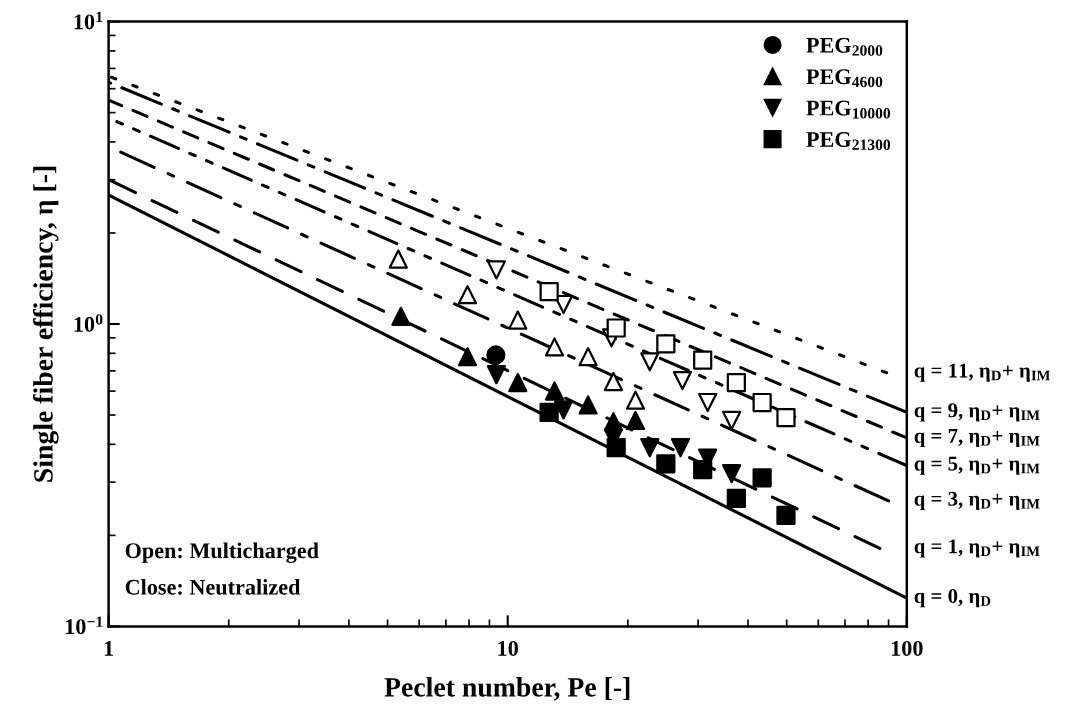  Describe the element at coordinates (977, 465) in the screenshot. I see `series-label: q = 5, η$_{D}$+ η$_{IM}$` at that location.